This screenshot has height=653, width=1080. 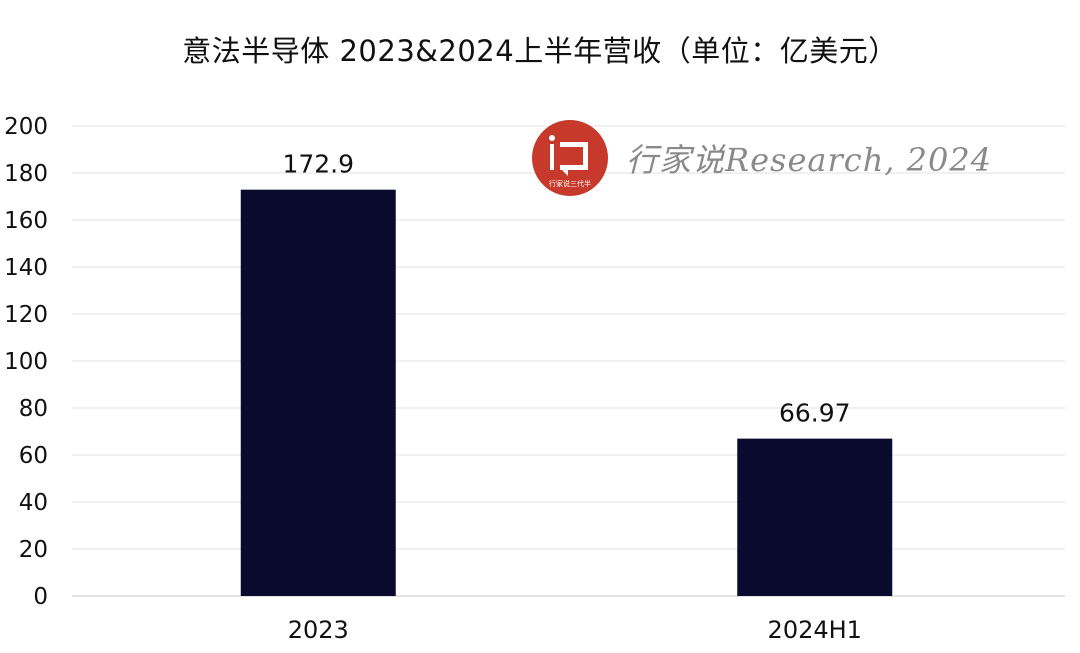 I want to click on y-tick-label: 200, so click(x=26, y=127).